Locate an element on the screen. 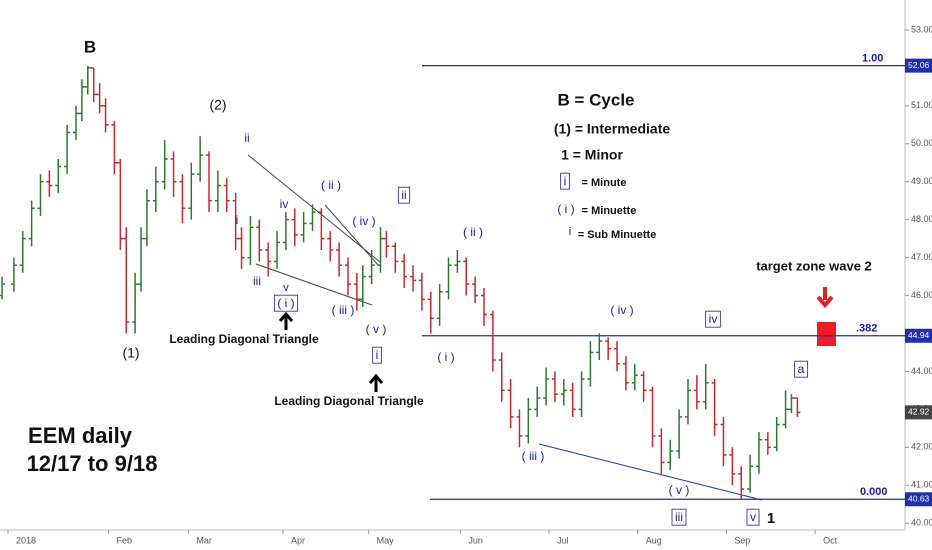 The image size is (932, 550). annotation: B is located at coordinates (90, 46).